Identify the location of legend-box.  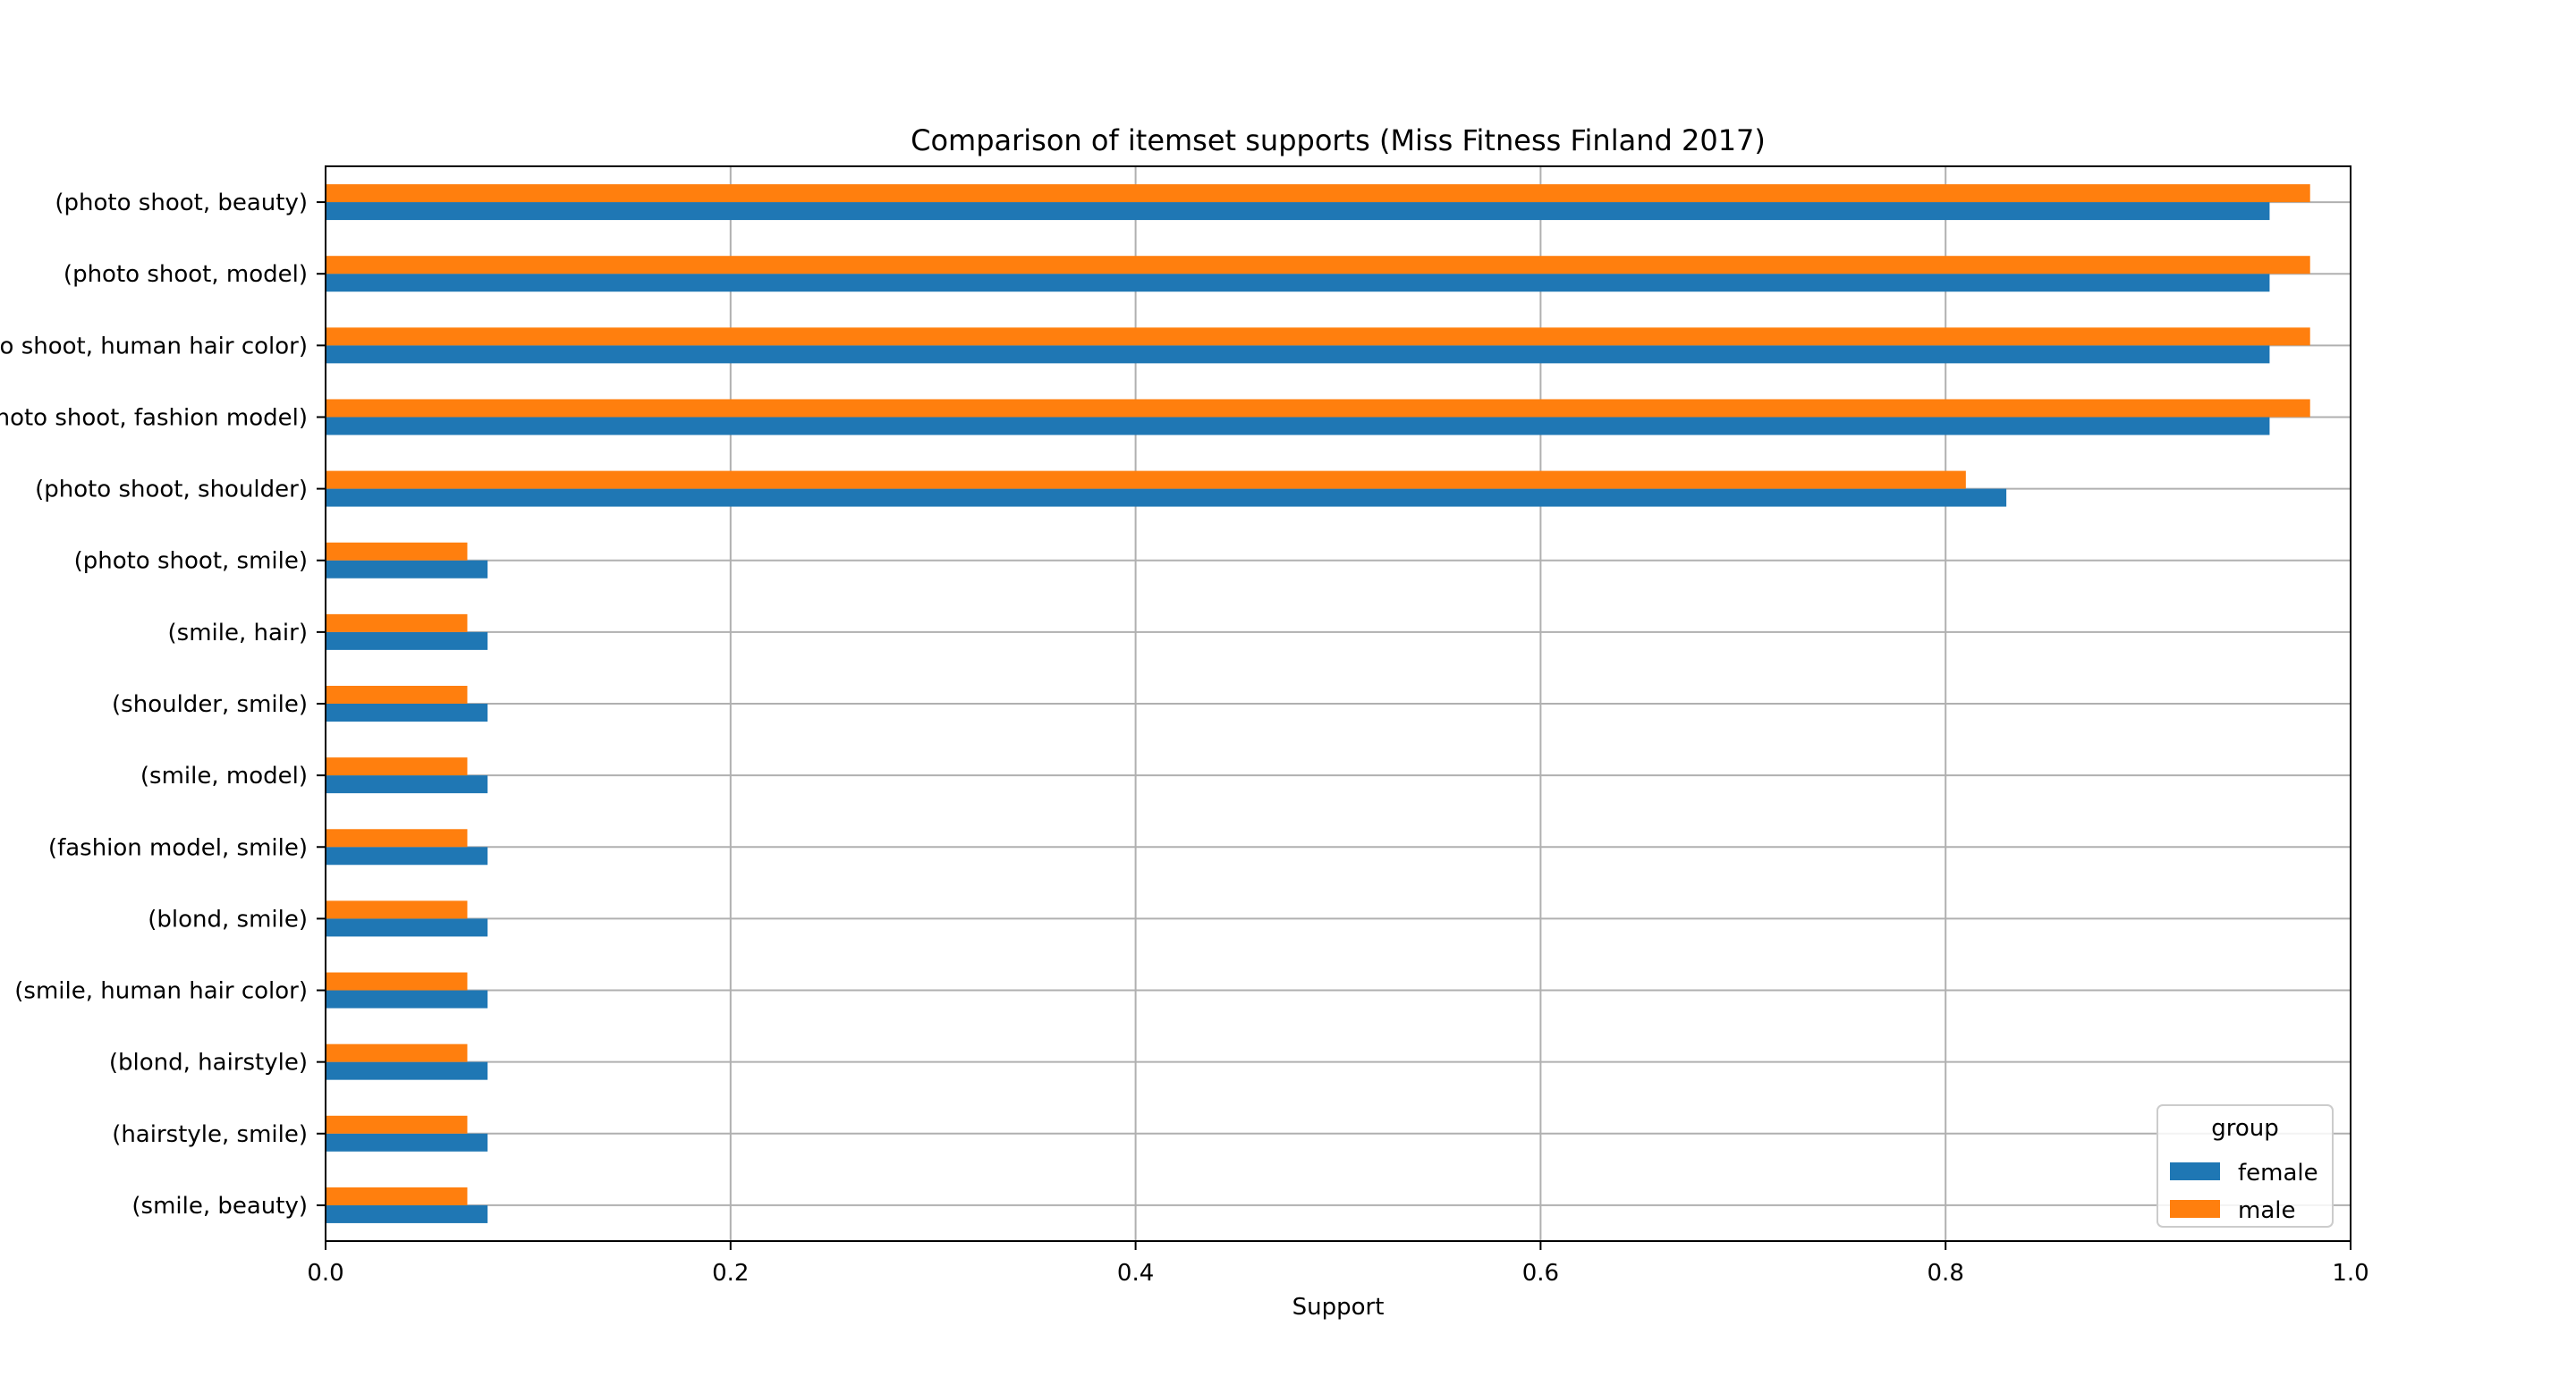
(2245, 1166).